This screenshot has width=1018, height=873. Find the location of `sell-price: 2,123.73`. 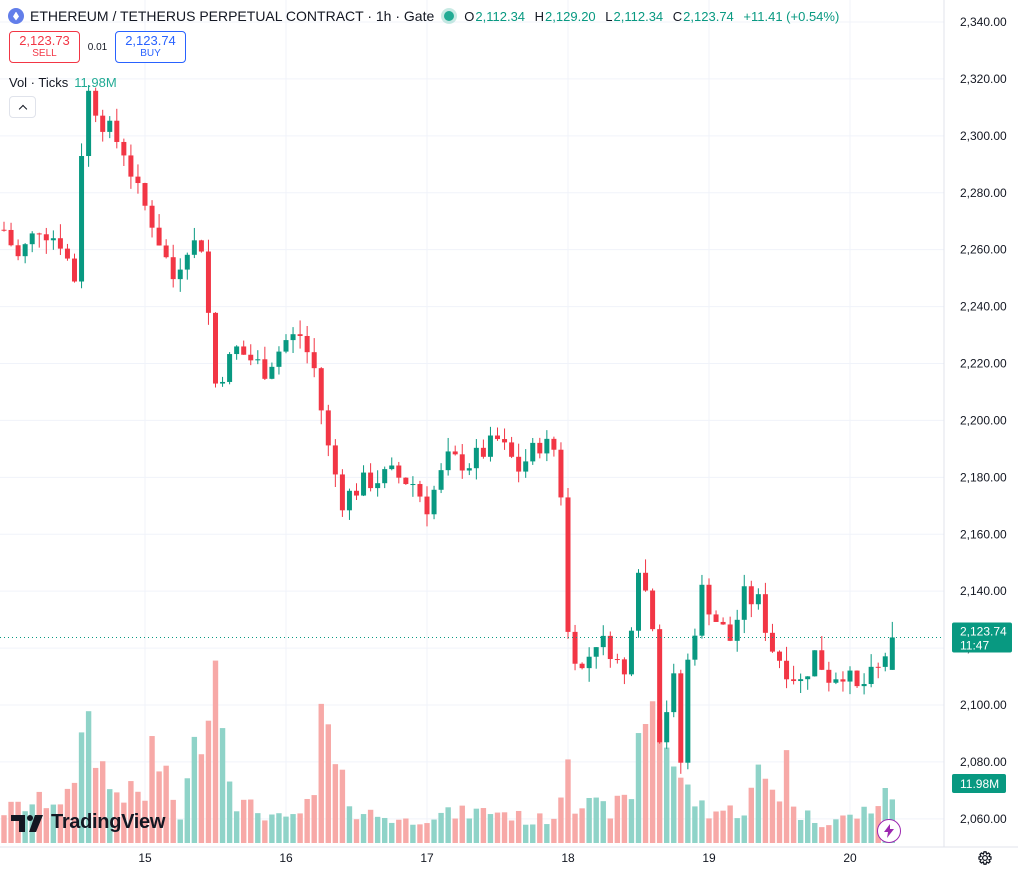

sell-price: 2,123.73 is located at coordinates (44, 40).